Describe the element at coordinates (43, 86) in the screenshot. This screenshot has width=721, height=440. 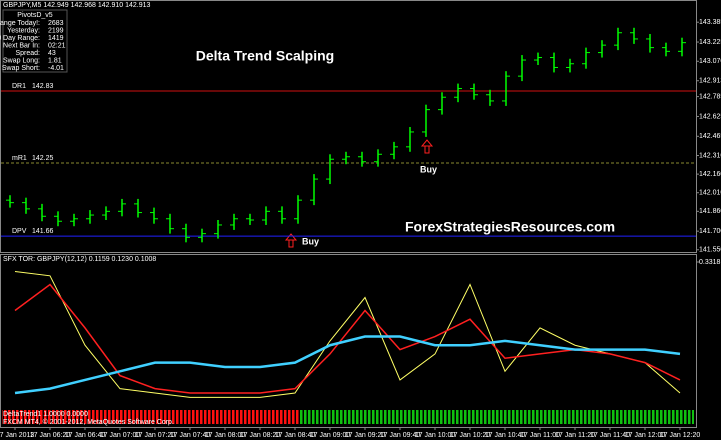
I see `level-value: 142.83` at that location.